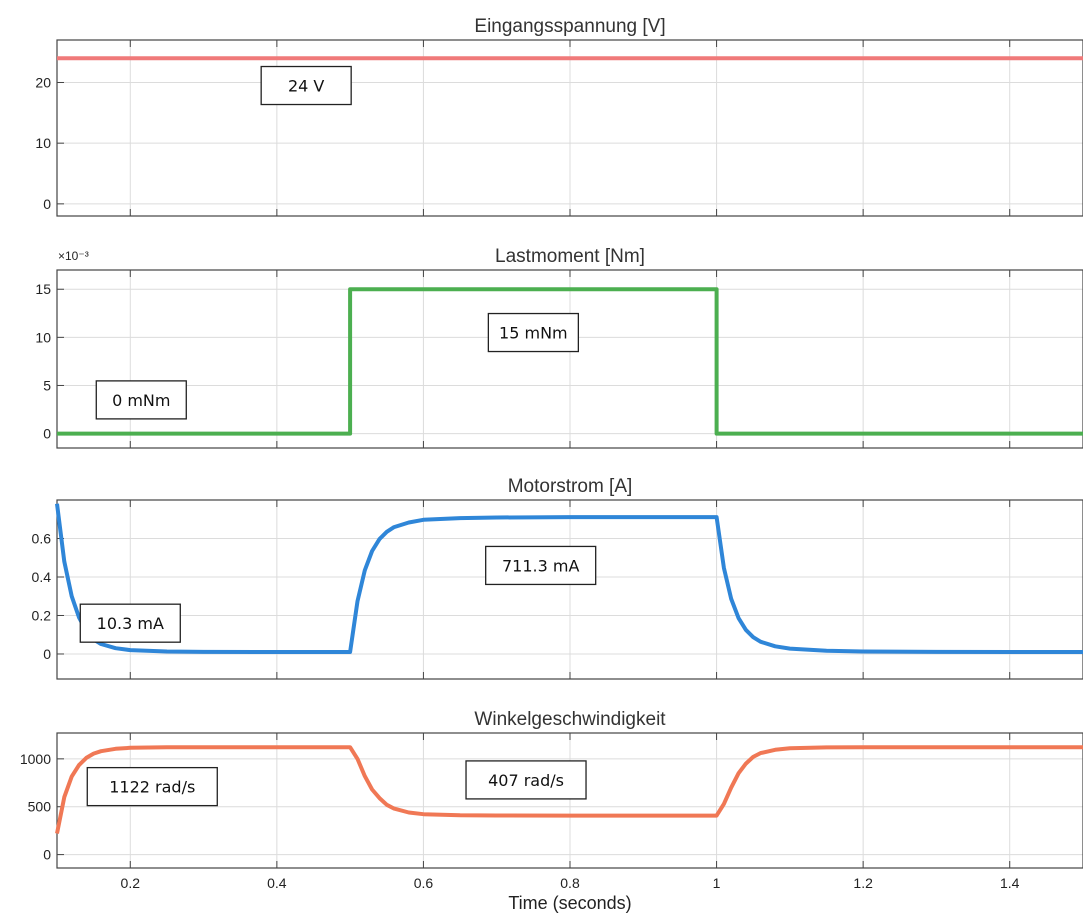 This screenshot has height=919, width=1083. Describe the element at coordinates (569, 903) in the screenshot. I see `x-axis-label: Time (seconds)` at that location.